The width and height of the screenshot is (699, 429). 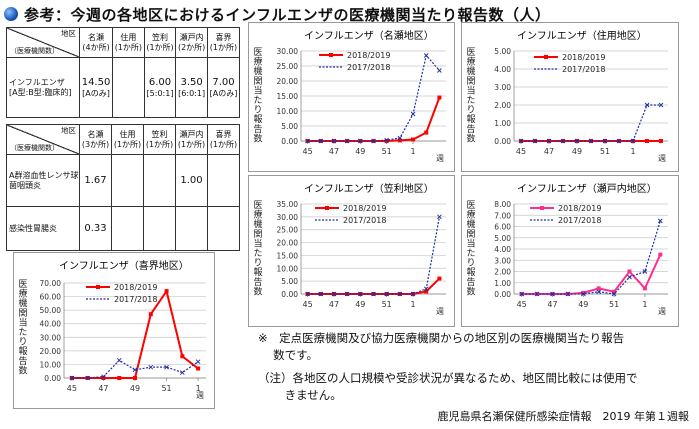 What do you see at coordinates (502, 227) in the screenshot?
I see `y-tick-label: 6.00` at bounding box center [502, 227].